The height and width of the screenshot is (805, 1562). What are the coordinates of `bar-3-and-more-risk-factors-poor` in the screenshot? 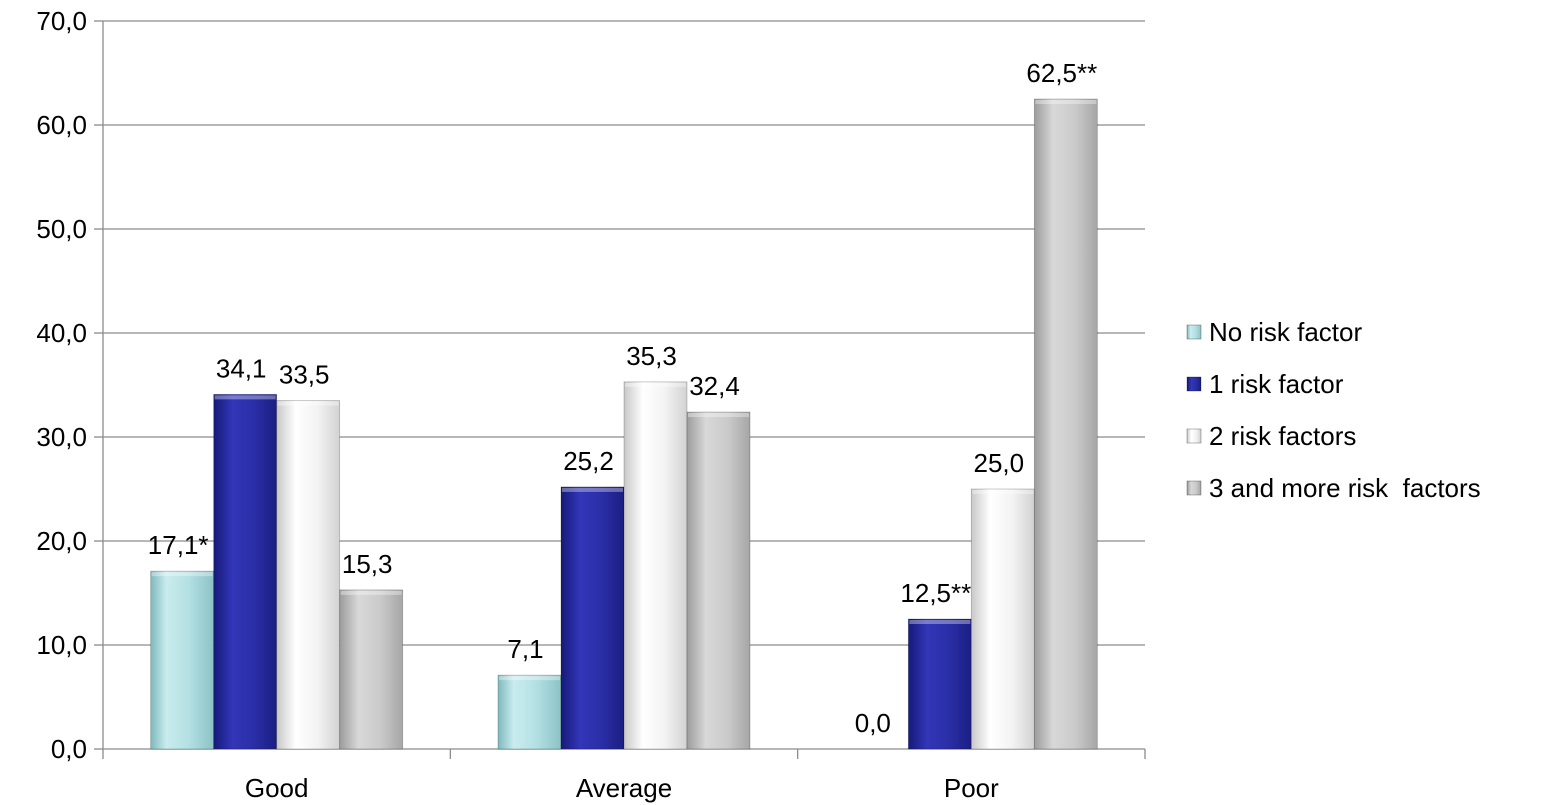 It's located at (1065, 424).